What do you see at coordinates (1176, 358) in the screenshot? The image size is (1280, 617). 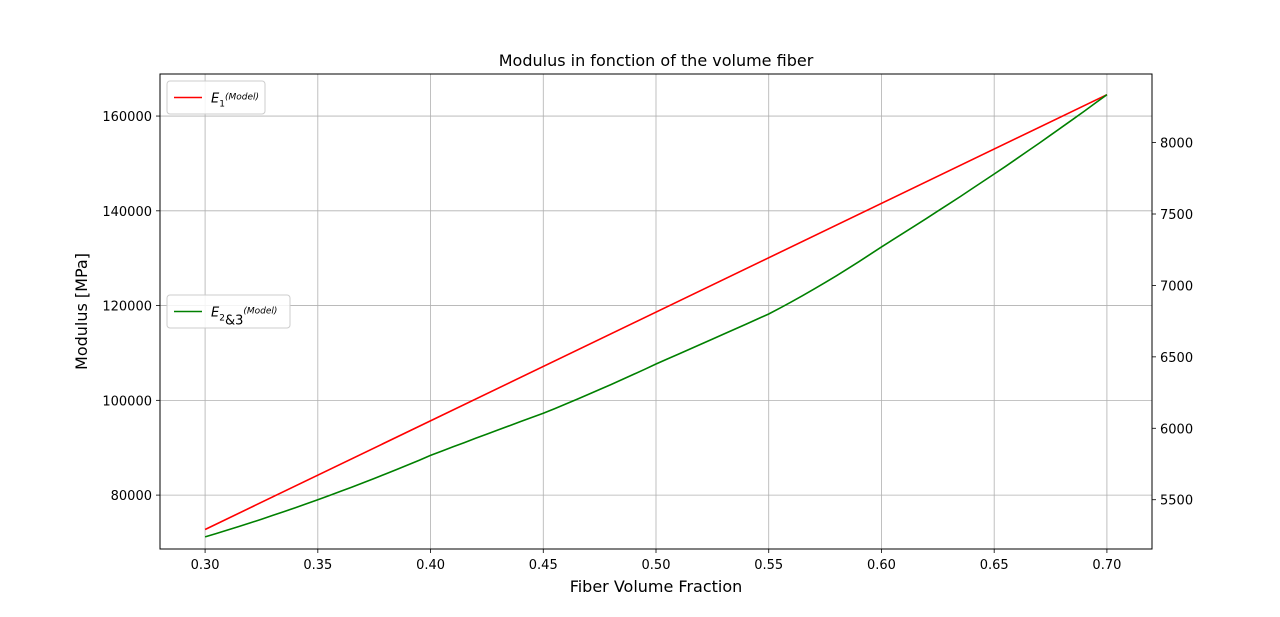 I see `right-y-tick-label: 6500` at bounding box center [1176, 358].